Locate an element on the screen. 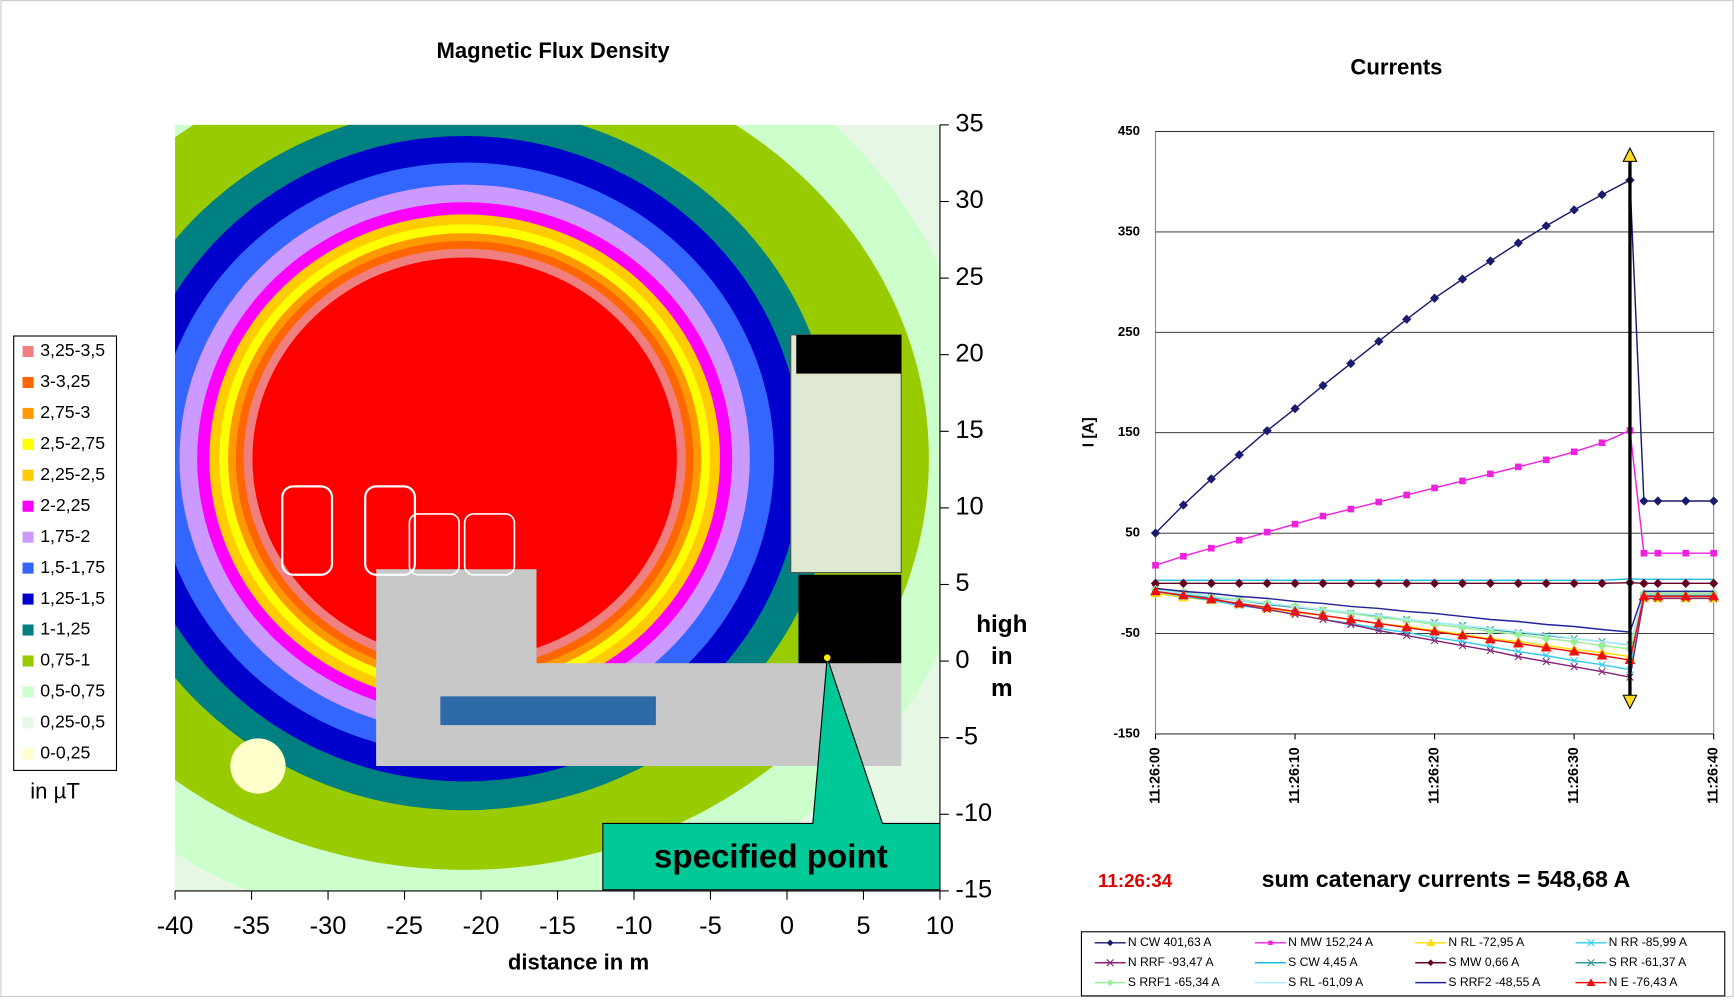 The height and width of the screenshot is (1002, 1734). legend-label: 0,75-1 is located at coordinates (65, 660).